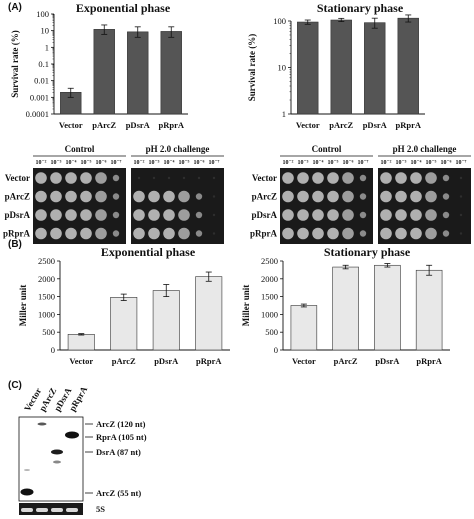  I want to click on y-axis-label: Miller unit, so click(246, 306).